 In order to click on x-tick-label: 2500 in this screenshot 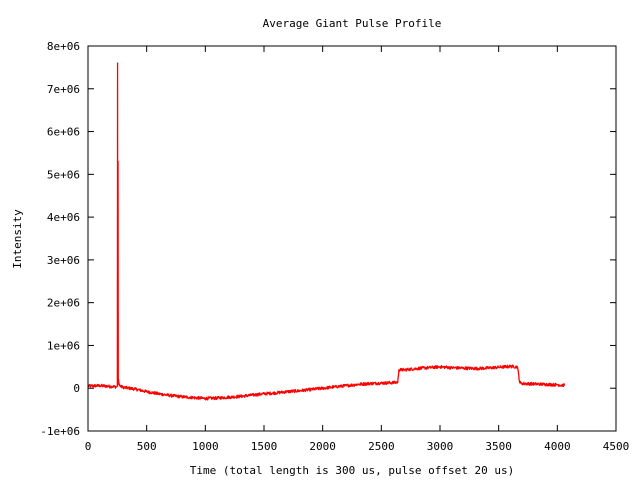, I will do `click(381, 446)`.